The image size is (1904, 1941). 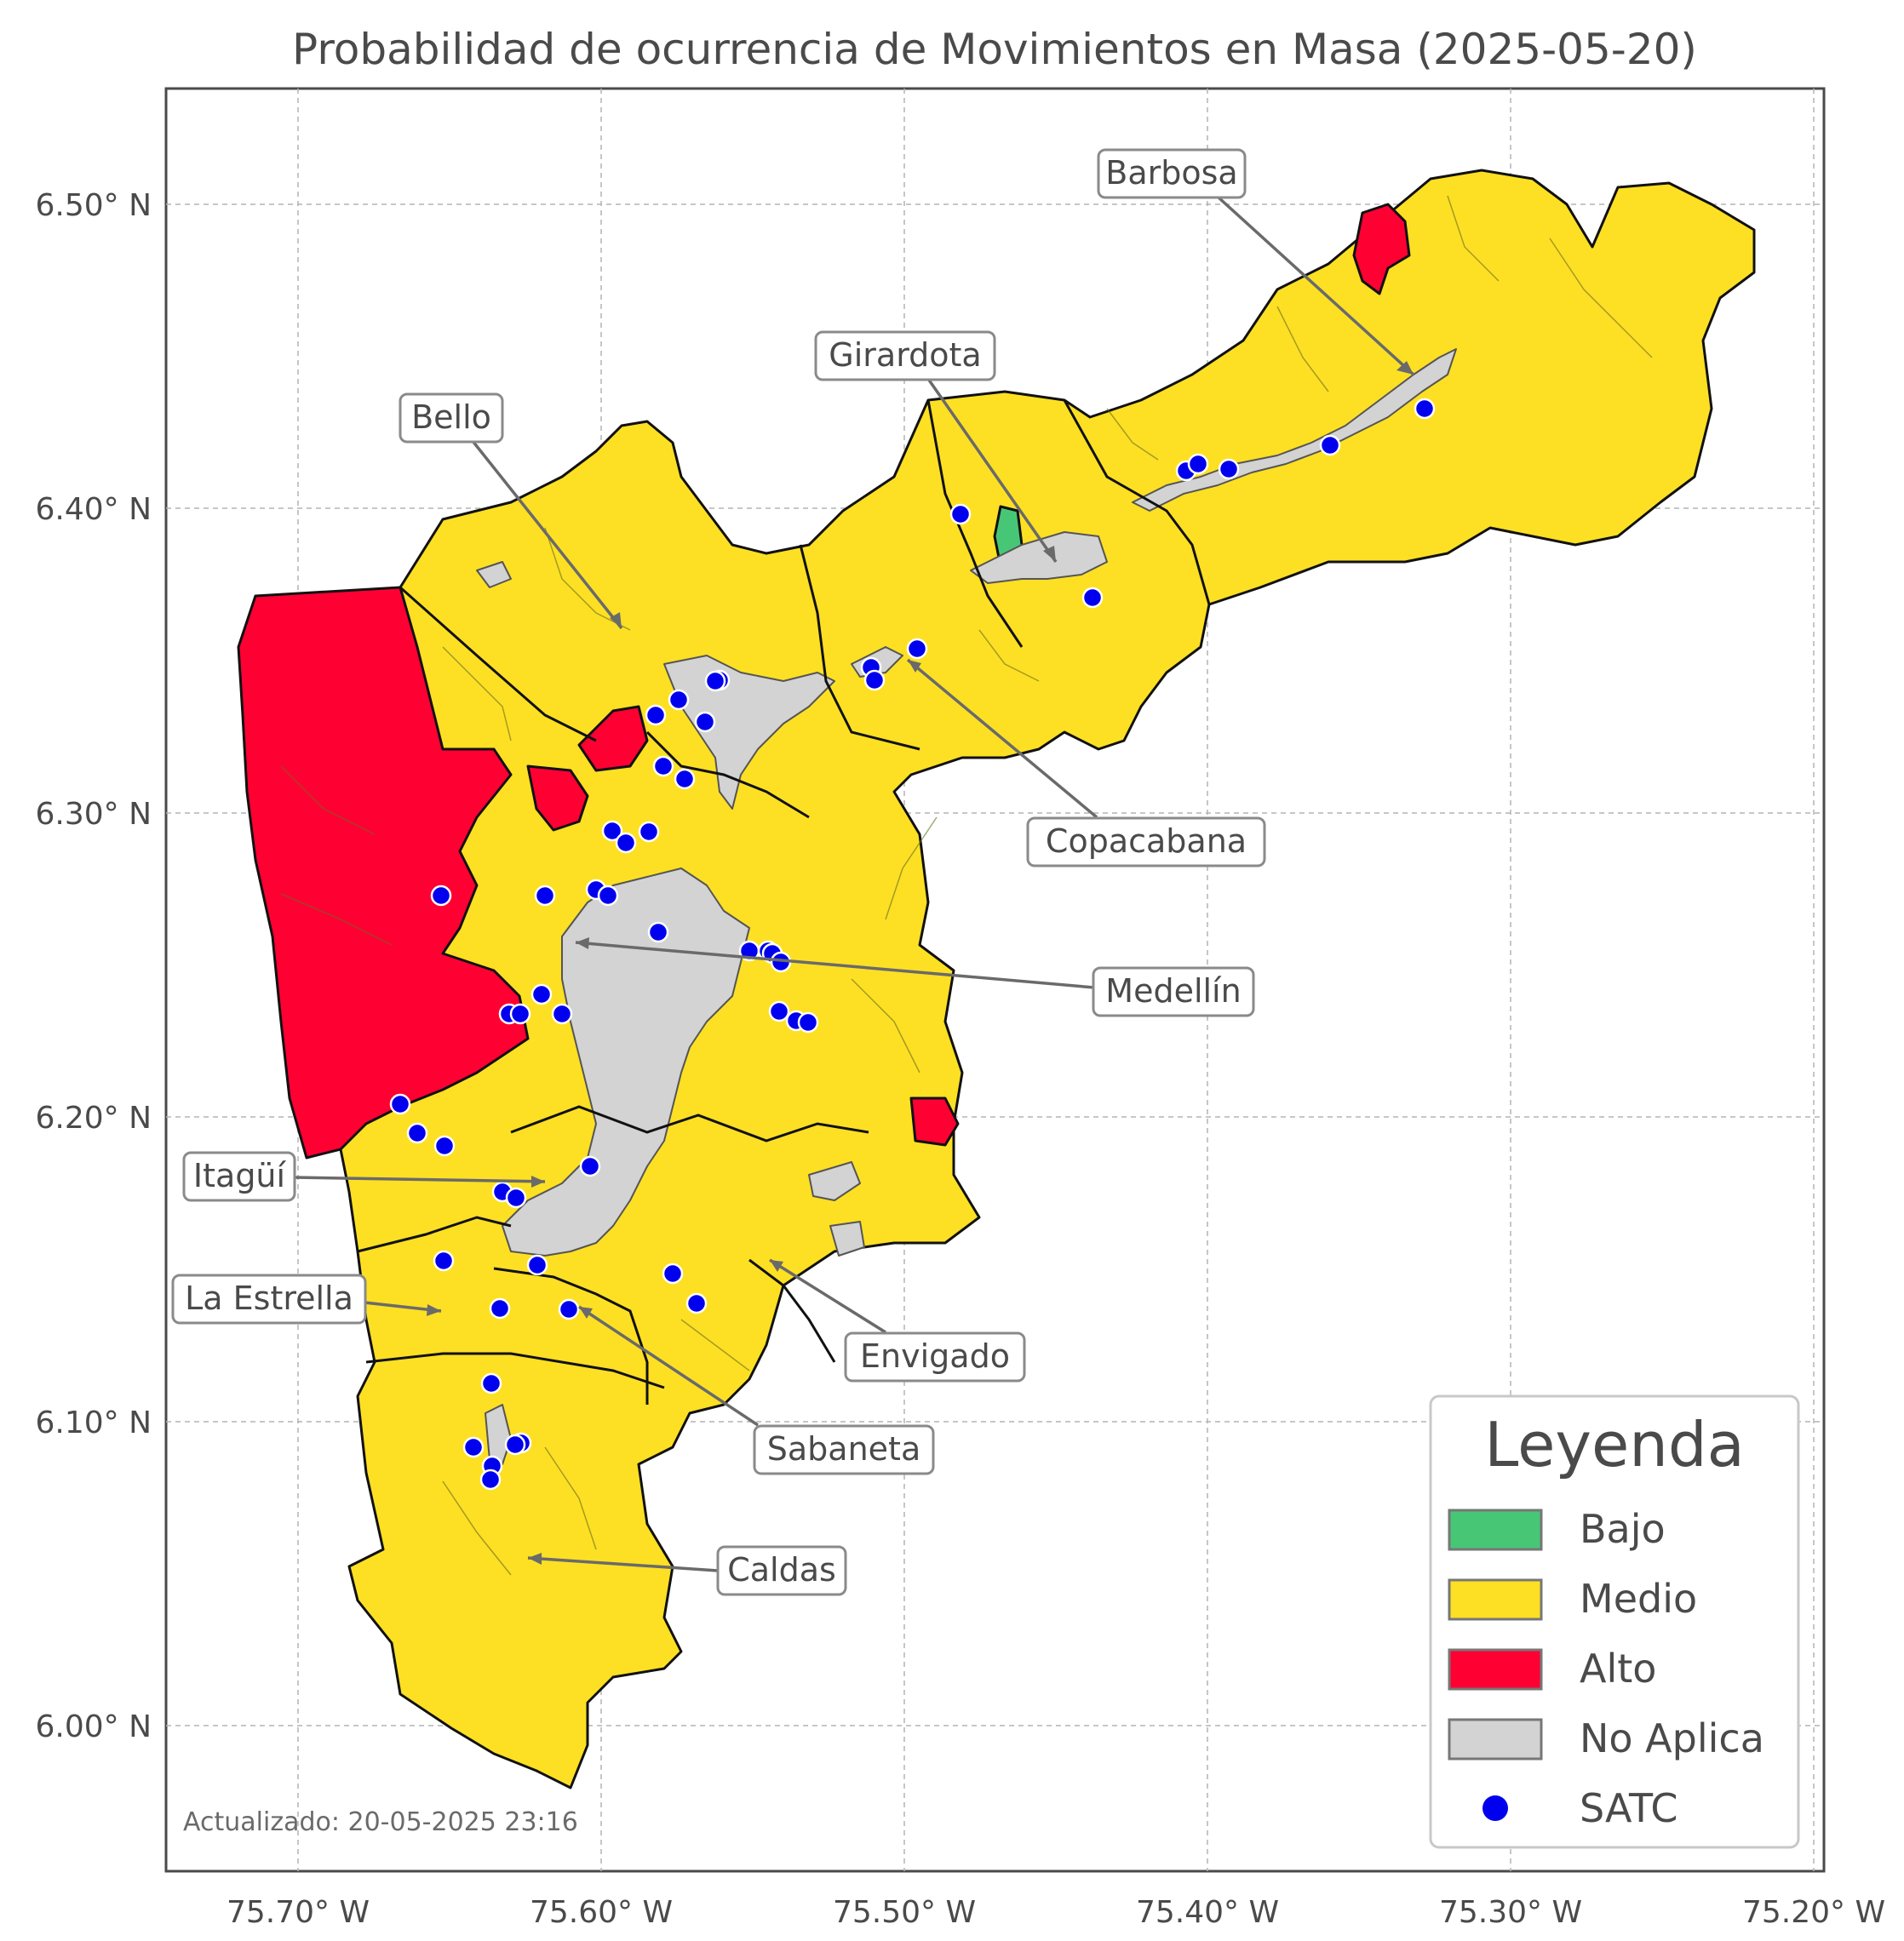 I want to click on y-tick-label: 6.00° N, so click(x=93, y=1726).